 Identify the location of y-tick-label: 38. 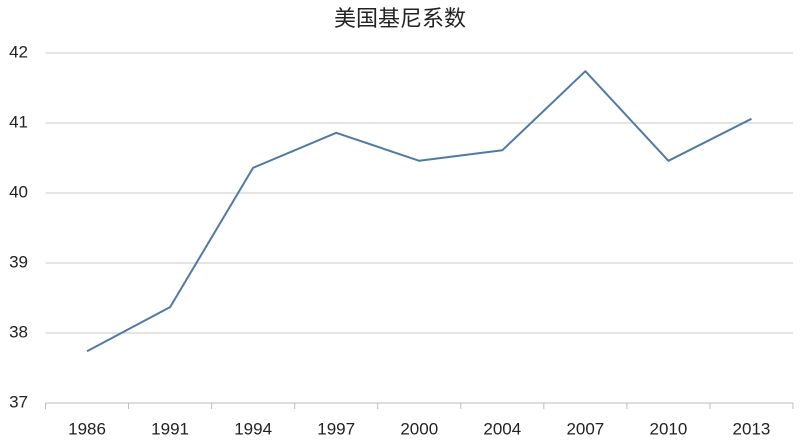
(18, 331).